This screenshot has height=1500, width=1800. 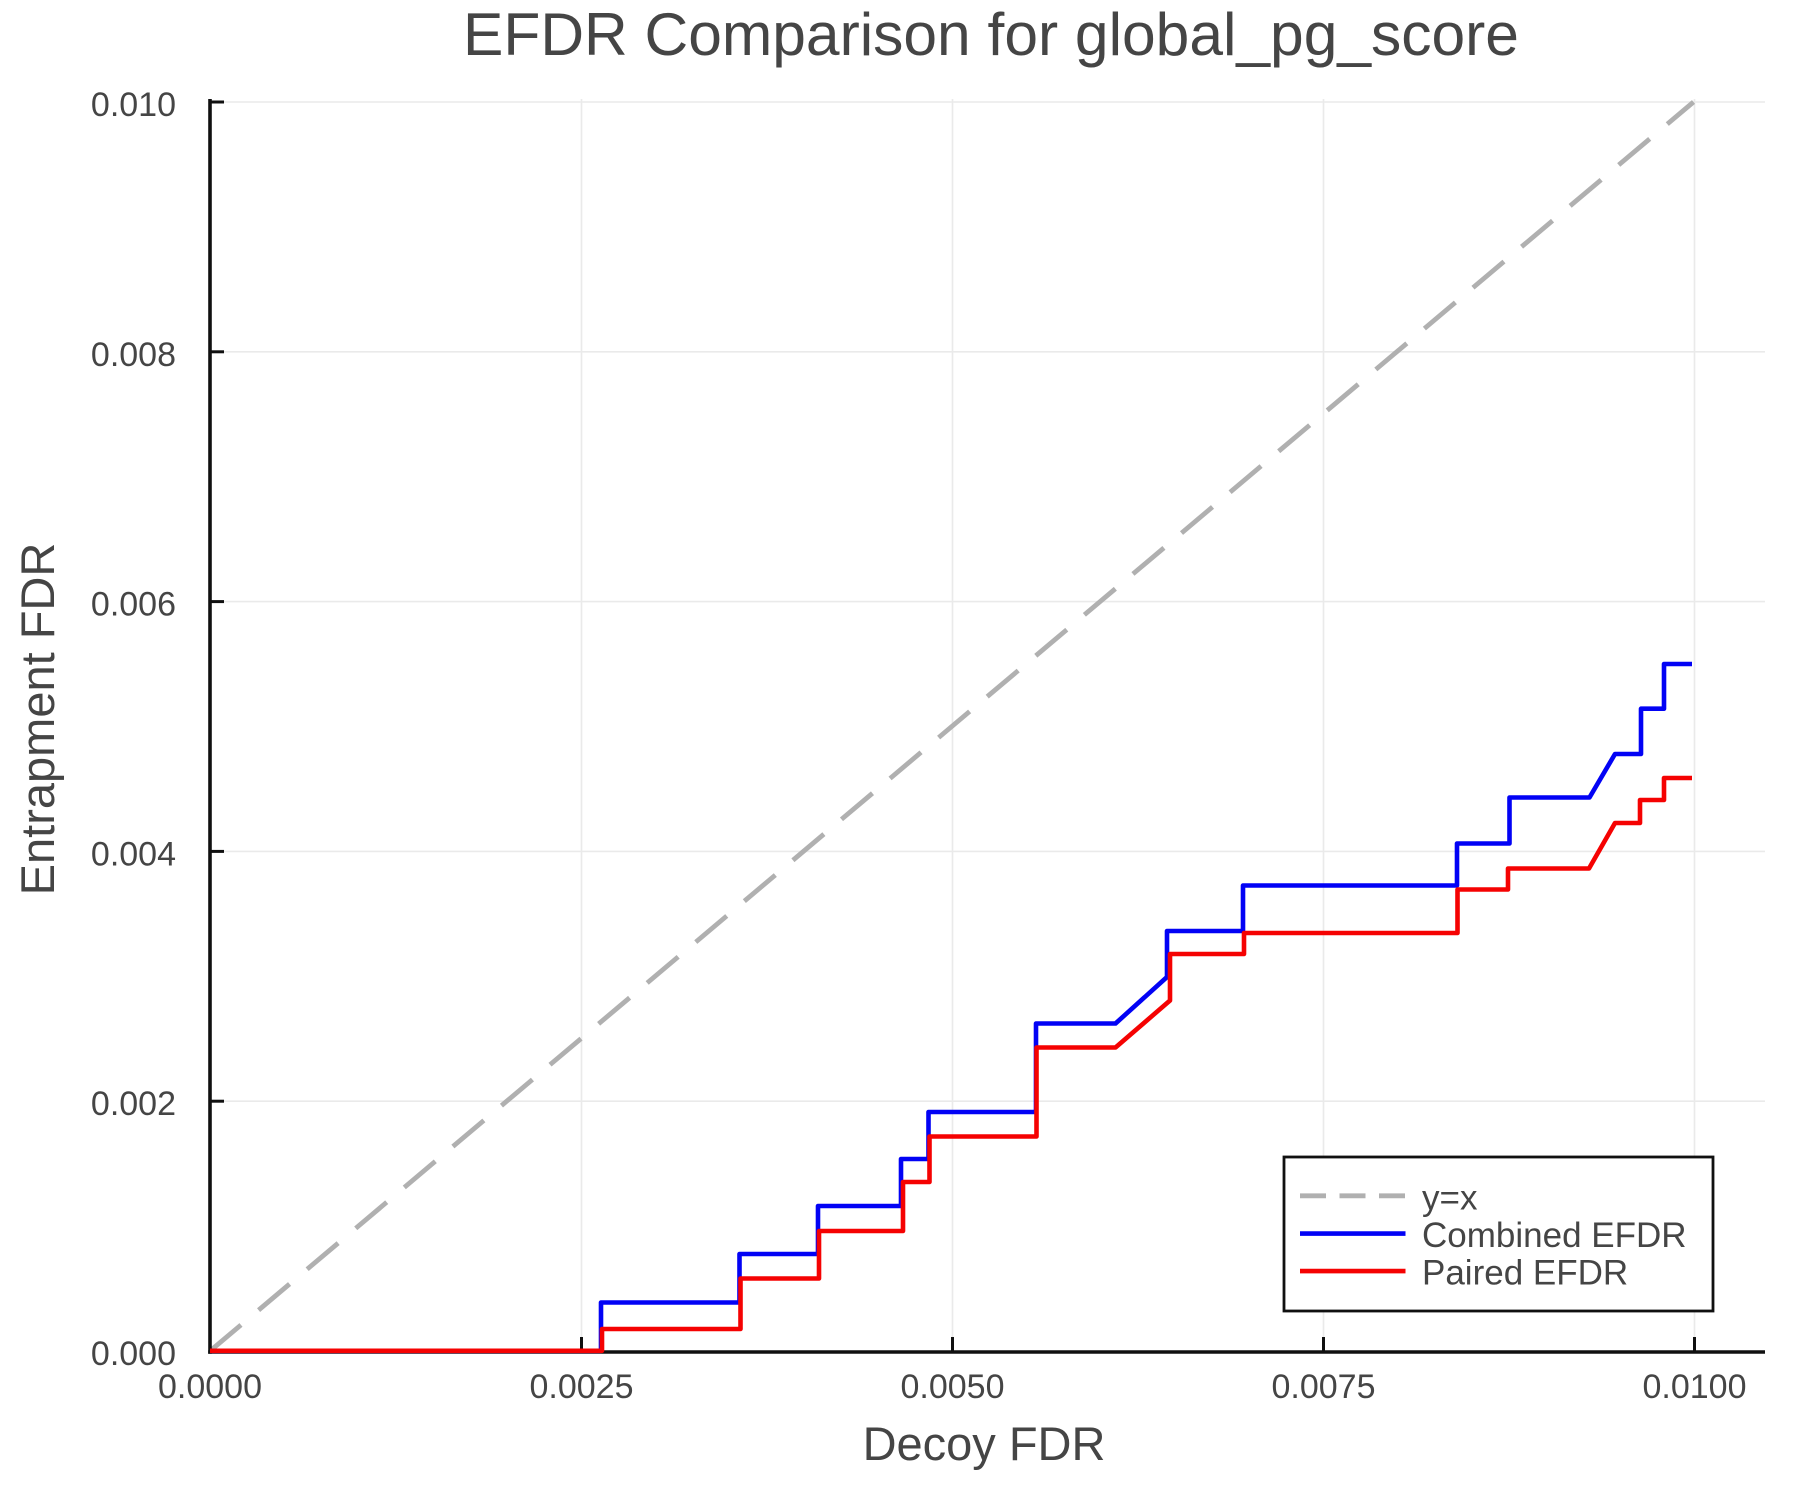 What do you see at coordinates (984, 1443) in the screenshot?
I see `svg-text: Decoy FDR` at bounding box center [984, 1443].